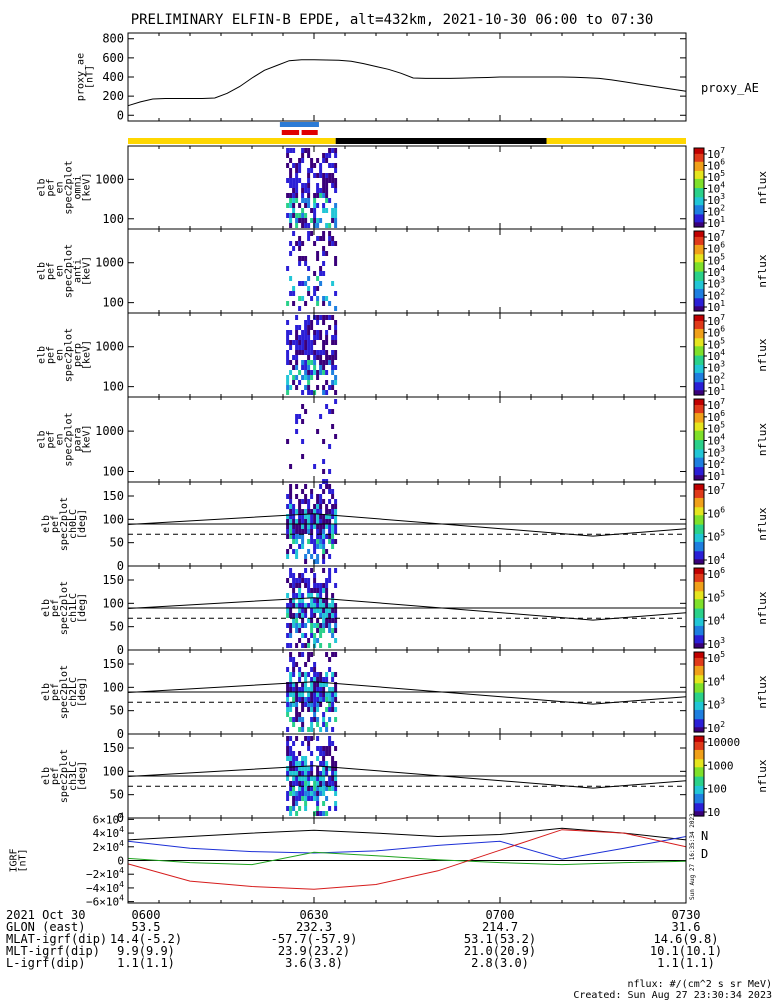  Describe the element at coordinates (105, 873) in the screenshot. I see `y-tick-label: −2×10⁴` at that location.